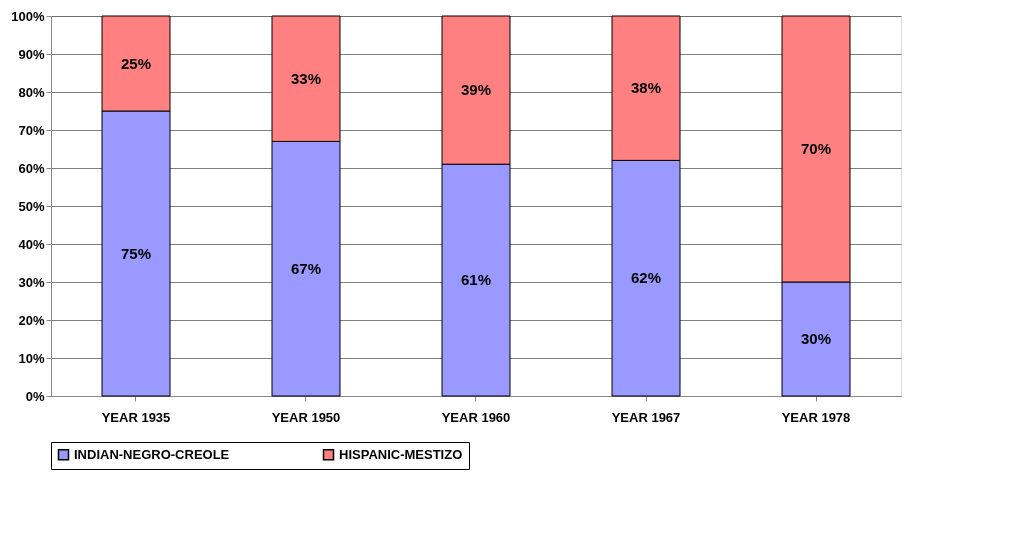  I want to click on y-tick-label: 20%, so click(31, 320).